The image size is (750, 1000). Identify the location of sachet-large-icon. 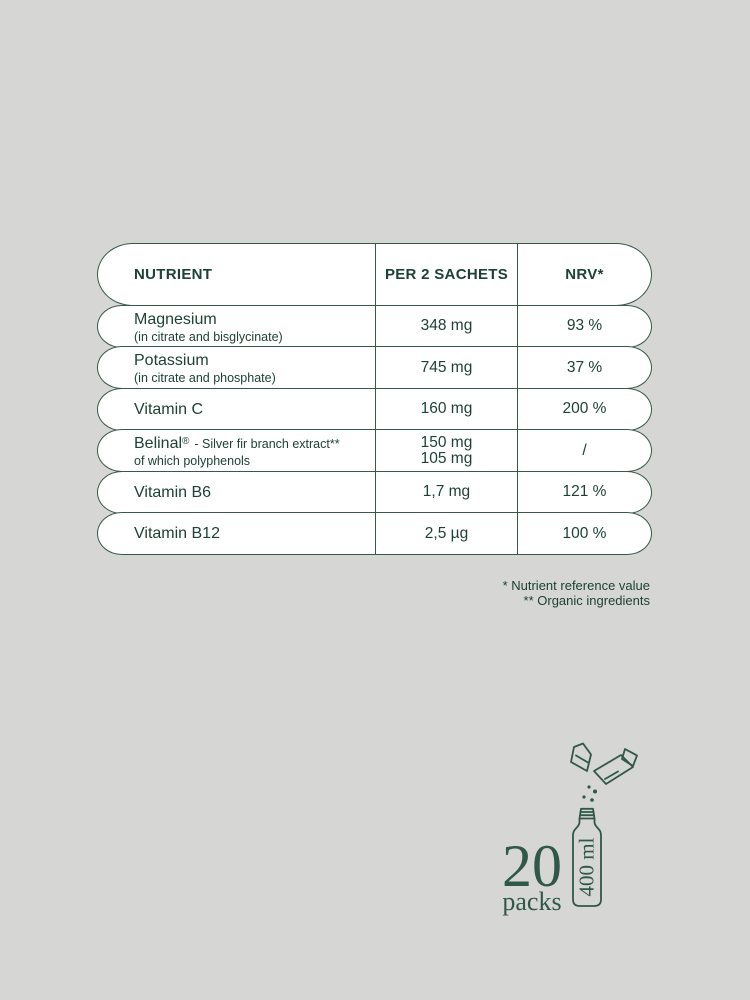
(615, 766).